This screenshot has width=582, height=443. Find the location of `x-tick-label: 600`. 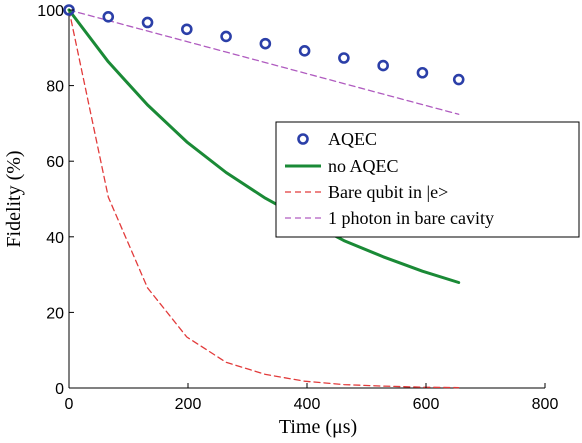

x-tick-label: 600 is located at coordinates (426, 404).